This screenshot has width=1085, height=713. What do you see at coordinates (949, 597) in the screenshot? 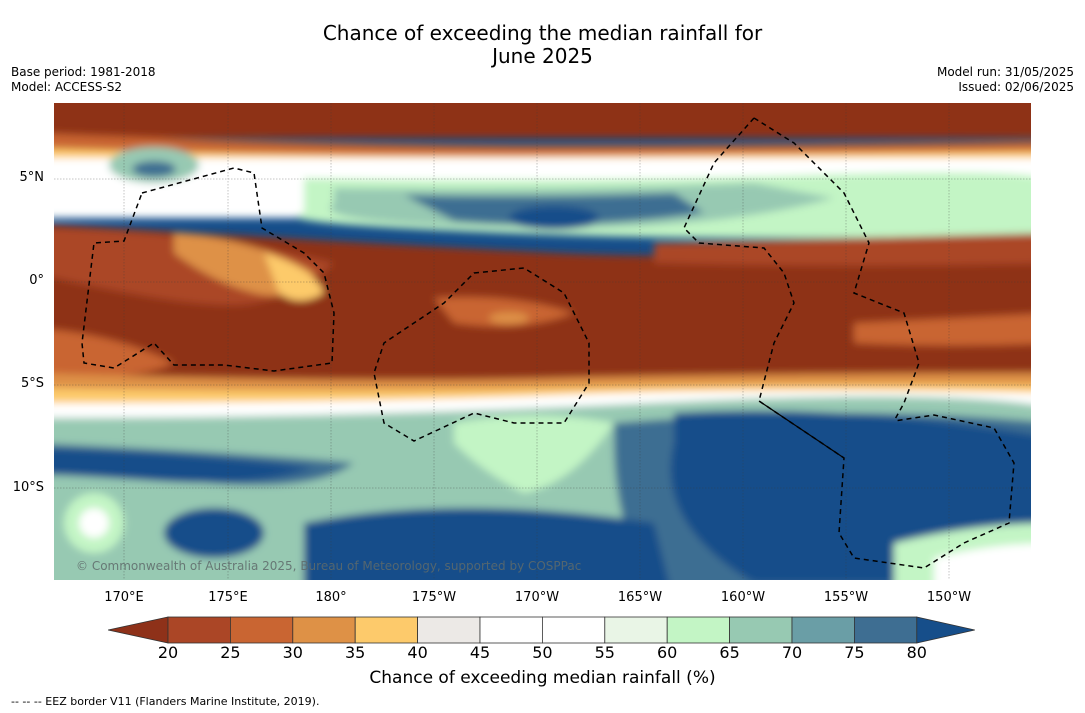
I see `lon-label-150w: 150°W` at bounding box center [949, 597].